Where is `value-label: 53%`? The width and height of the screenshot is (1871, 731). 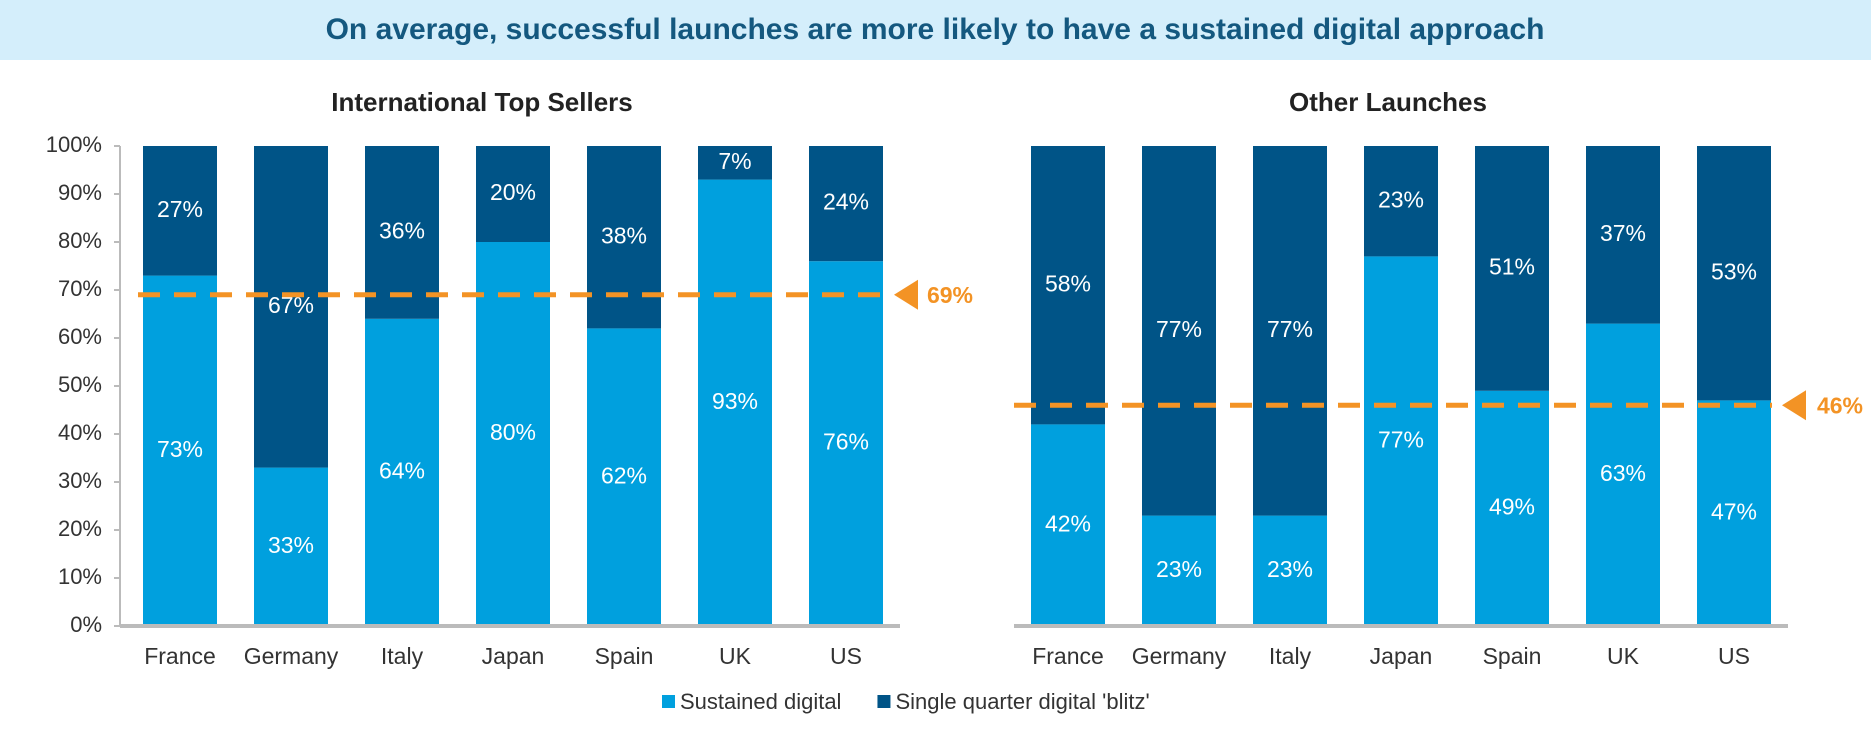
value-label: 53% is located at coordinates (1734, 271).